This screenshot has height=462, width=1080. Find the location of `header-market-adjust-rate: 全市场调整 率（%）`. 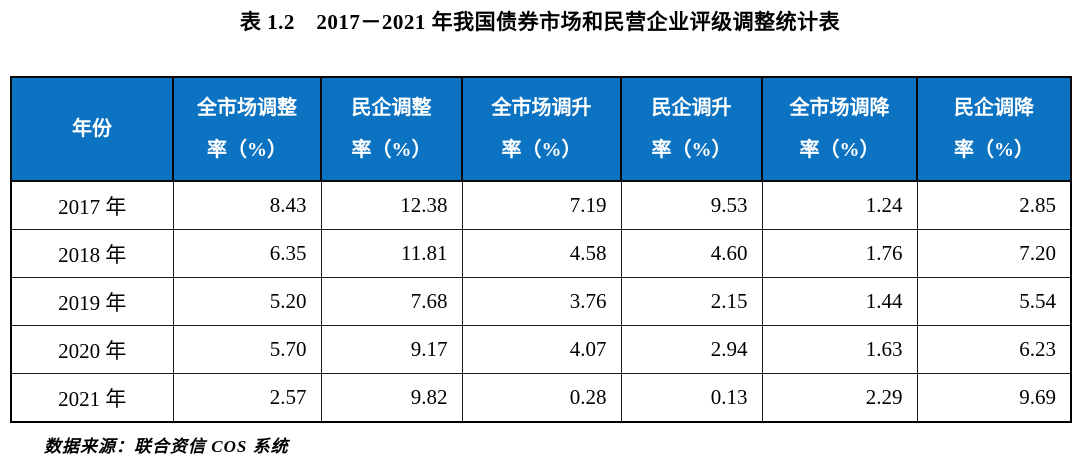

header-market-adjust-rate: 全市场调整 率（%） is located at coordinates (247, 129).